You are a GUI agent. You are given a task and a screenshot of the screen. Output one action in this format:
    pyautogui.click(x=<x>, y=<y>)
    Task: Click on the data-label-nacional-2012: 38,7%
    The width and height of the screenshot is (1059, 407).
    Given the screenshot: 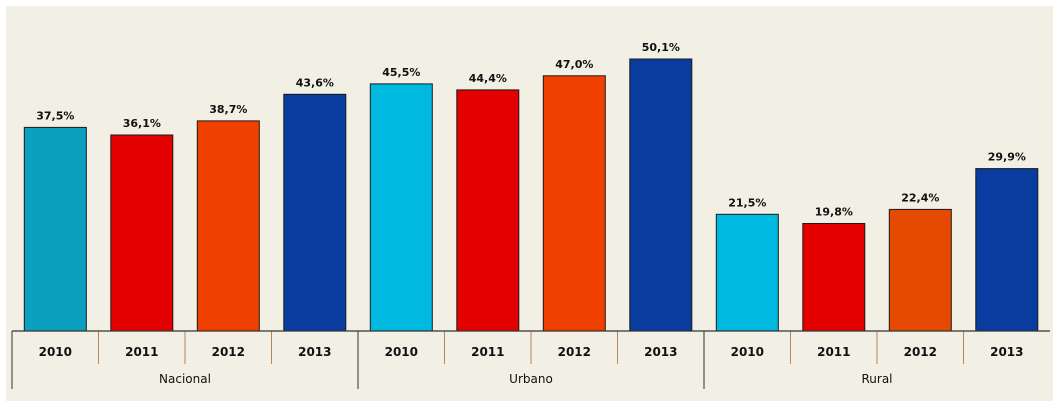 What is the action you would take?
    pyautogui.click(x=228, y=109)
    